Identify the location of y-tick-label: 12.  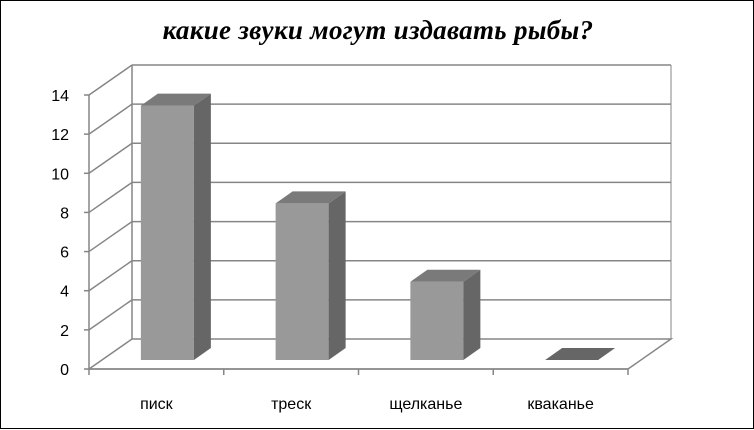
(60, 135).